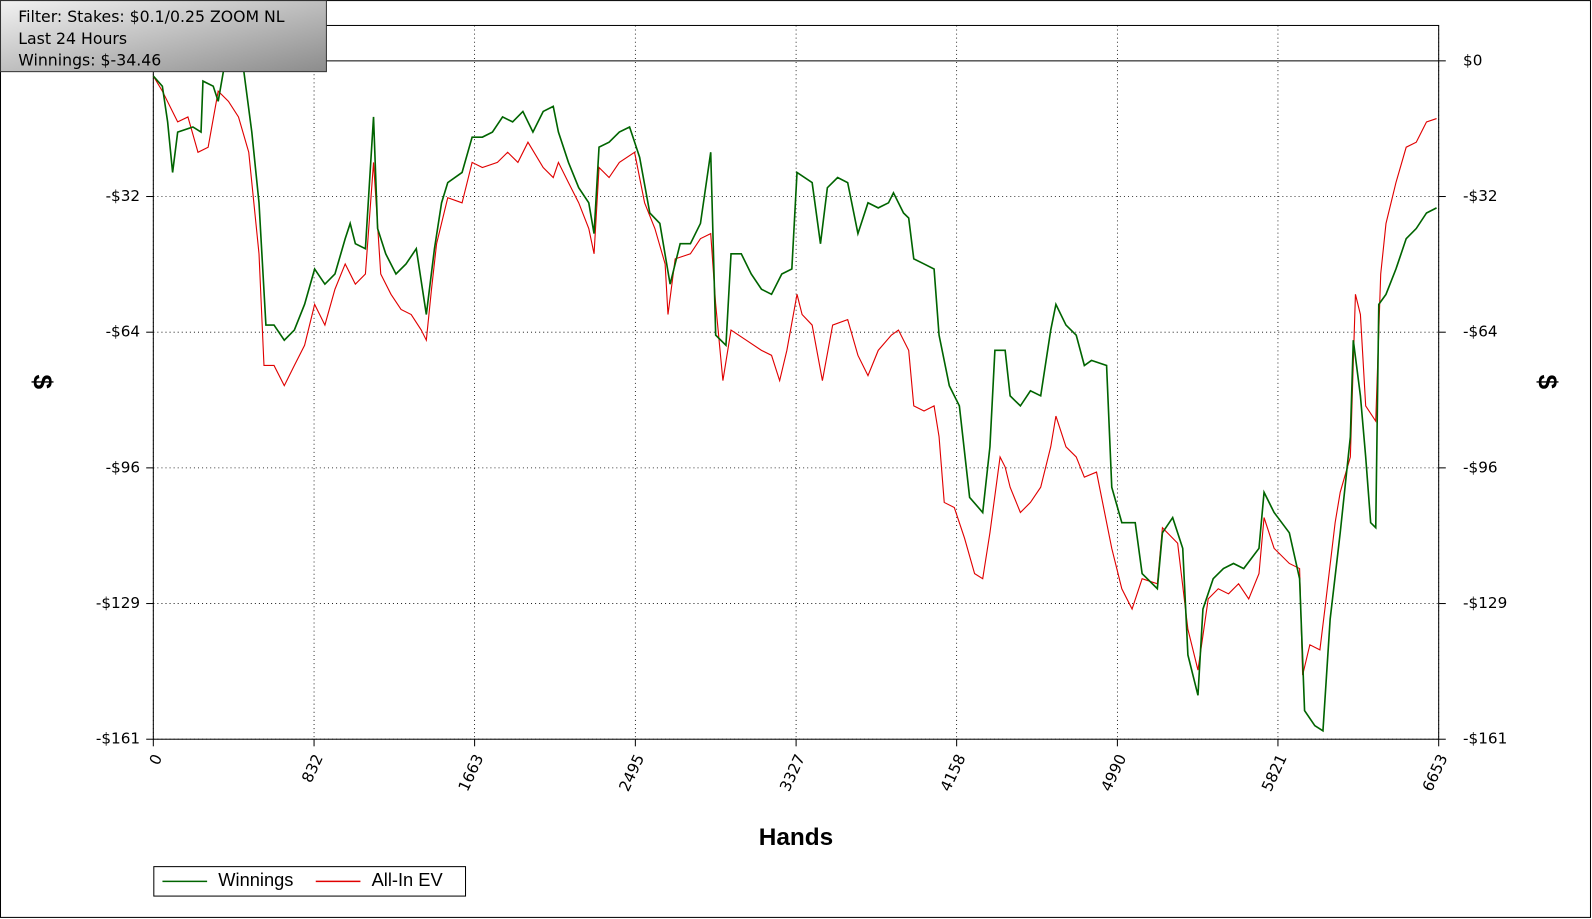 The image size is (1592, 919). What do you see at coordinates (163, 36) in the screenshot?
I see `filter-box` at bounding box center [163, 36].